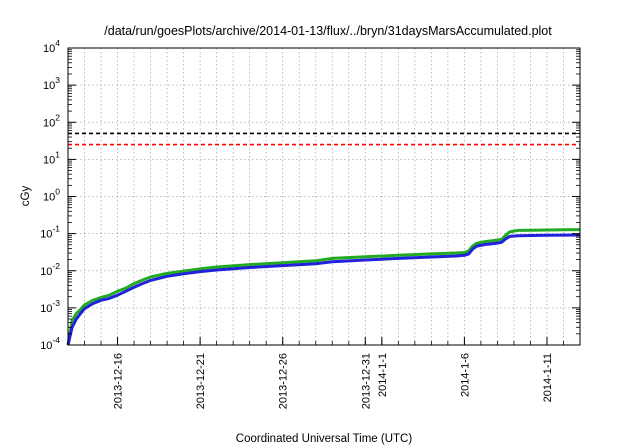  Describe the element at coordinates (50, 306) in the screenshot. I see `y-tick-label: 10⁻³` at that location.